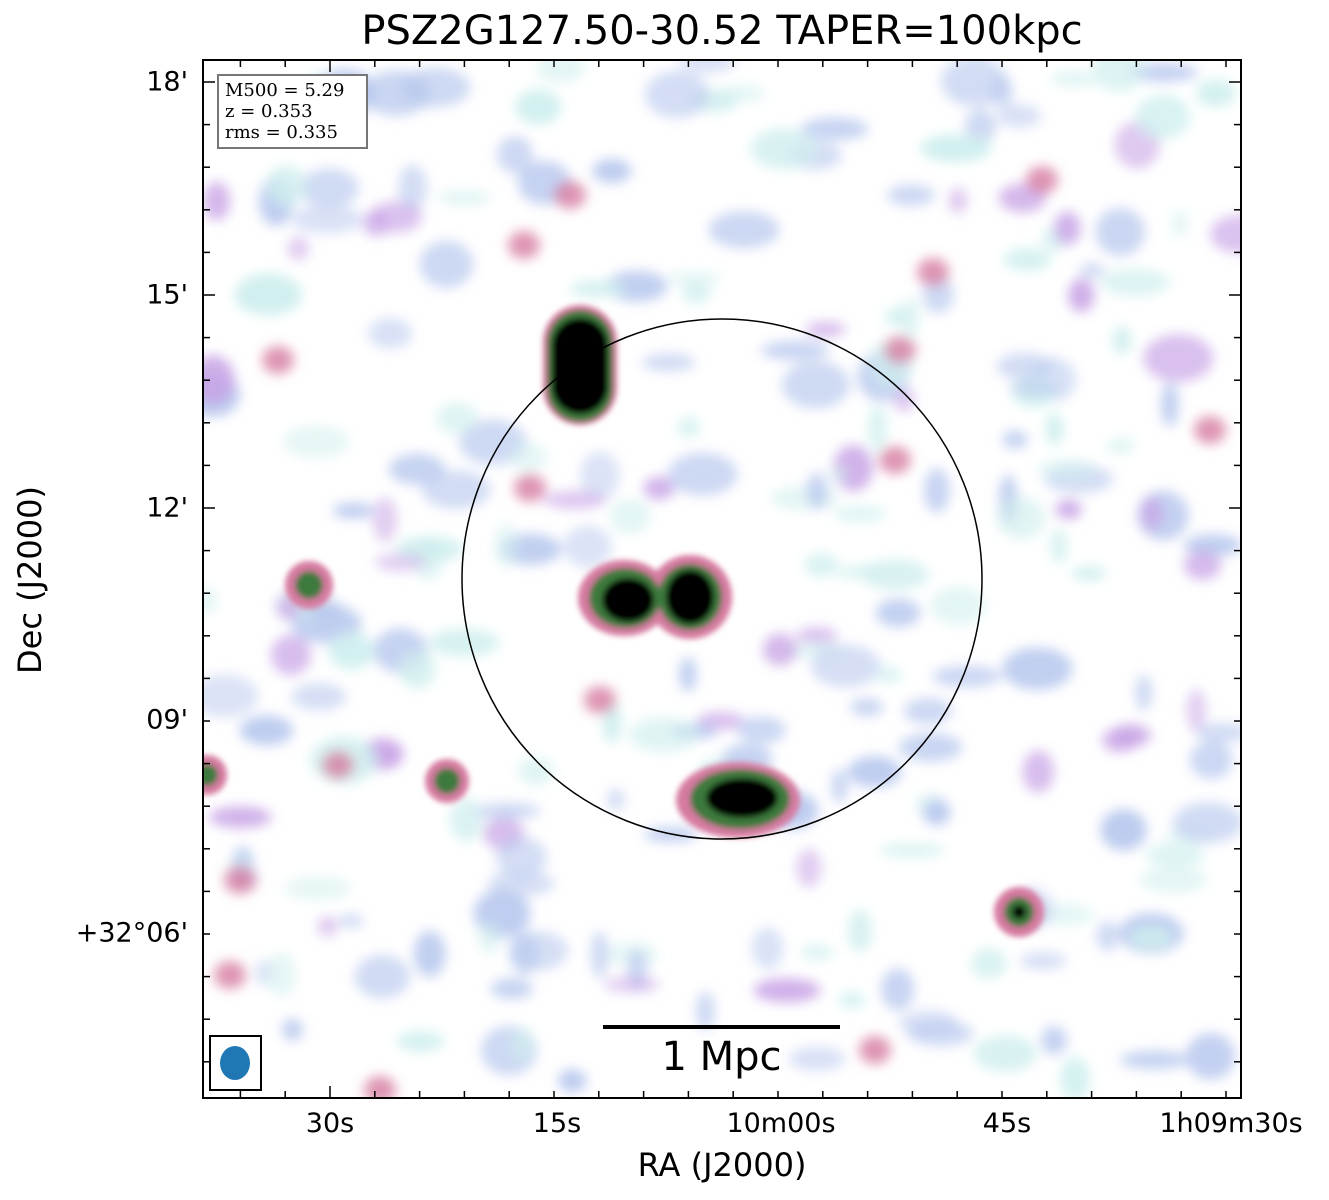 The width and height of the screenshot is (1329, 1200). What do you see at coordinates (722, 31) in the screenshot?
I see `plot-title: PSZ2G127.50-30.52 TAPER=100kpc` at bounding box center [722, 31].